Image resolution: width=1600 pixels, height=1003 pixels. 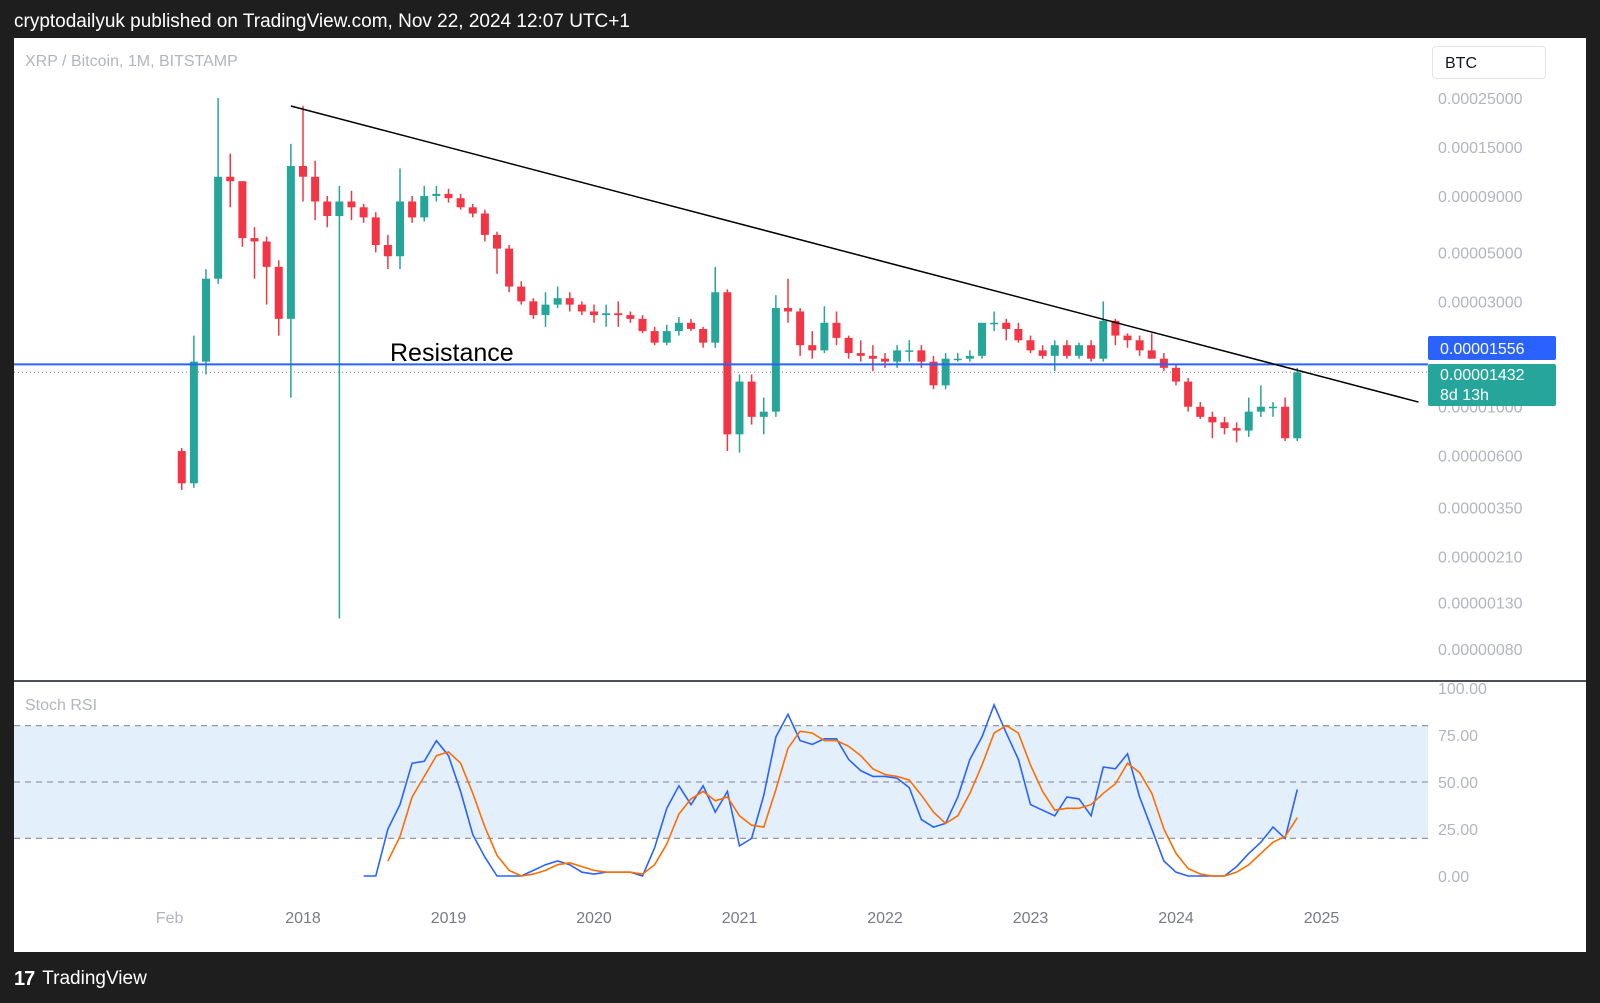 I want to click on time-tick-label: 2020, so click(x=594, y=918).